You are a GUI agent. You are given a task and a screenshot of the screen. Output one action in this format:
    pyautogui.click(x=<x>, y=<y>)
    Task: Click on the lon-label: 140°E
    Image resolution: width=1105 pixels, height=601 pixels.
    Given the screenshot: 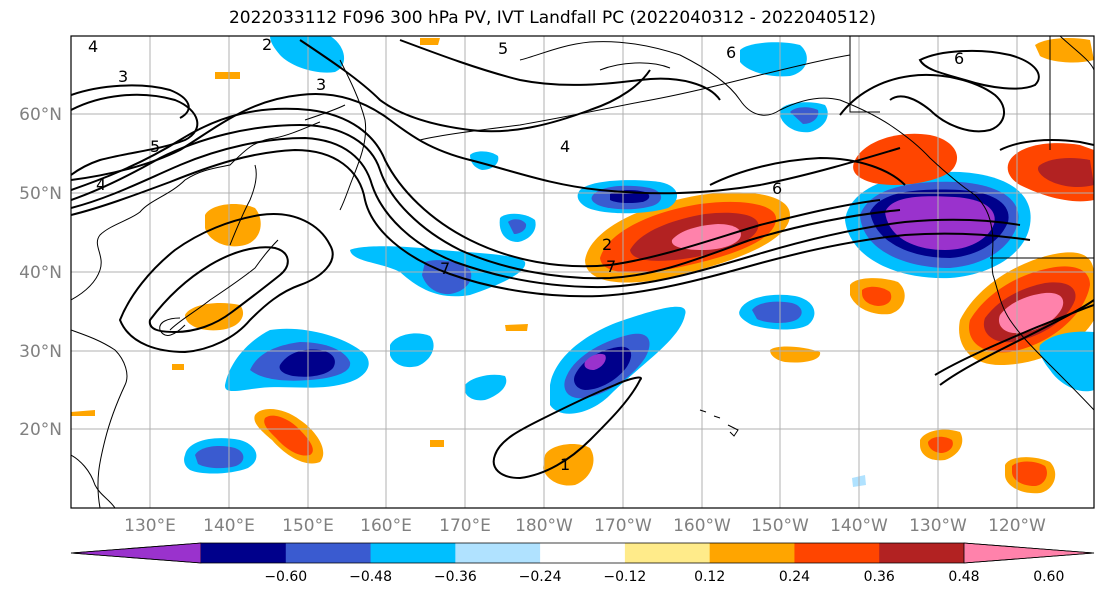 What is the action you would take?
    pyautogui.click(x=229, y=526)
    